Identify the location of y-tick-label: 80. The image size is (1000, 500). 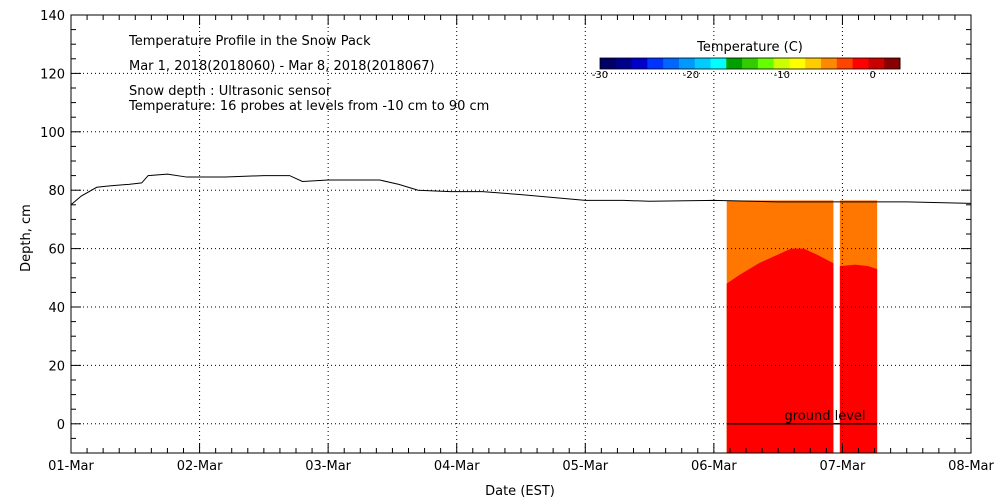
(56, 191).